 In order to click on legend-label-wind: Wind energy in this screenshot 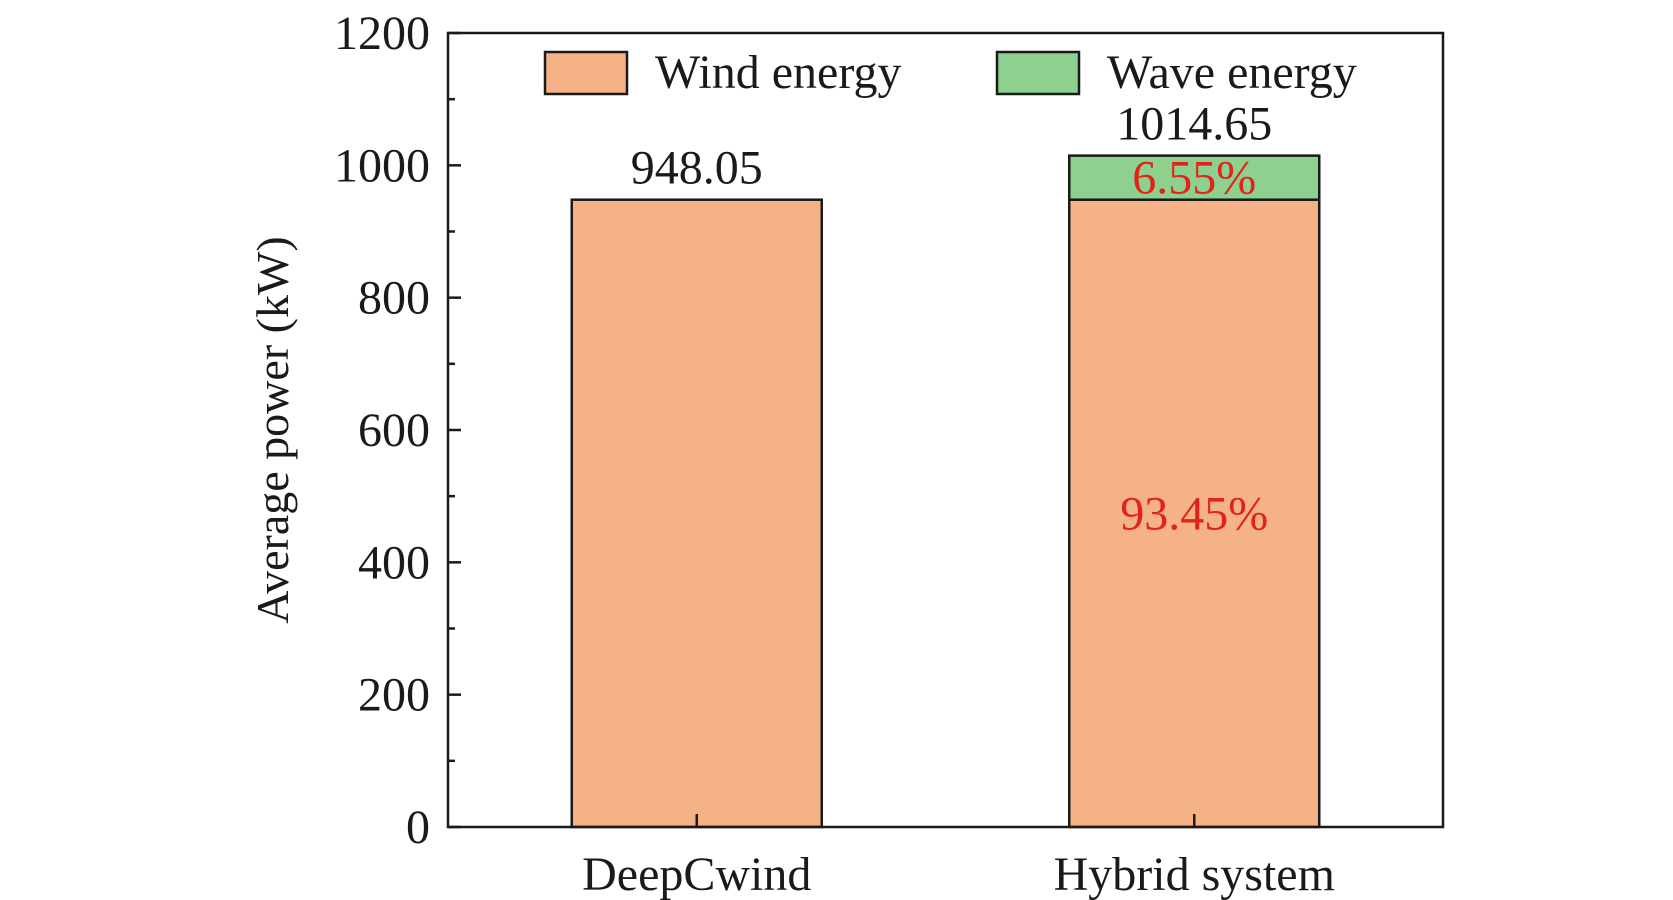, I will do `click(778, 72)`.